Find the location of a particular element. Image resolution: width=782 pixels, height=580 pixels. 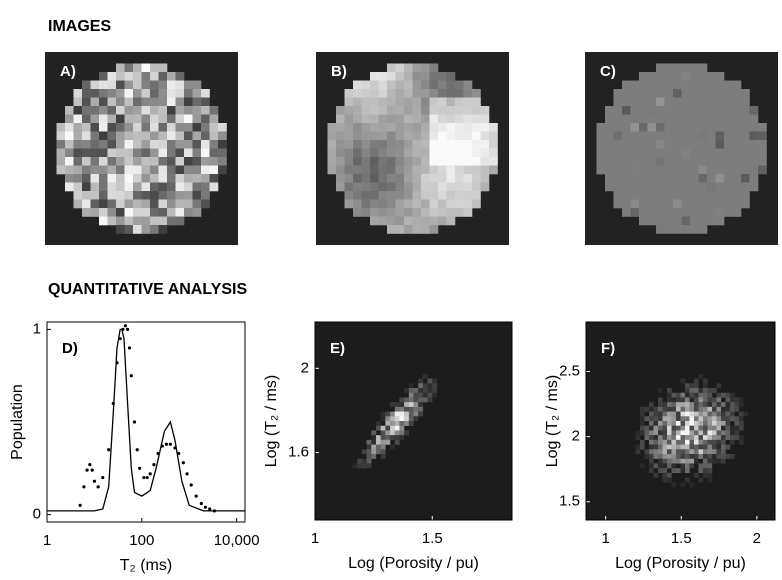

x-axis-label: T₂ (ms) is located at coordinates (146, 565).